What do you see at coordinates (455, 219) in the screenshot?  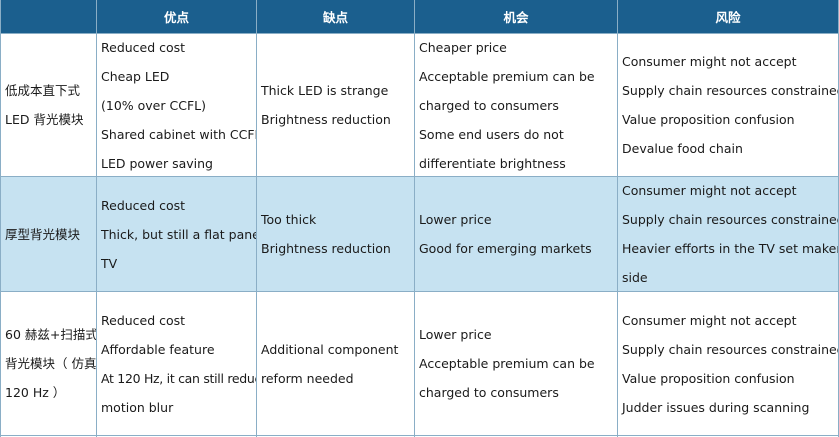 I see `row2-opportunities-line: Lower price` at bounding box center [455, 219].